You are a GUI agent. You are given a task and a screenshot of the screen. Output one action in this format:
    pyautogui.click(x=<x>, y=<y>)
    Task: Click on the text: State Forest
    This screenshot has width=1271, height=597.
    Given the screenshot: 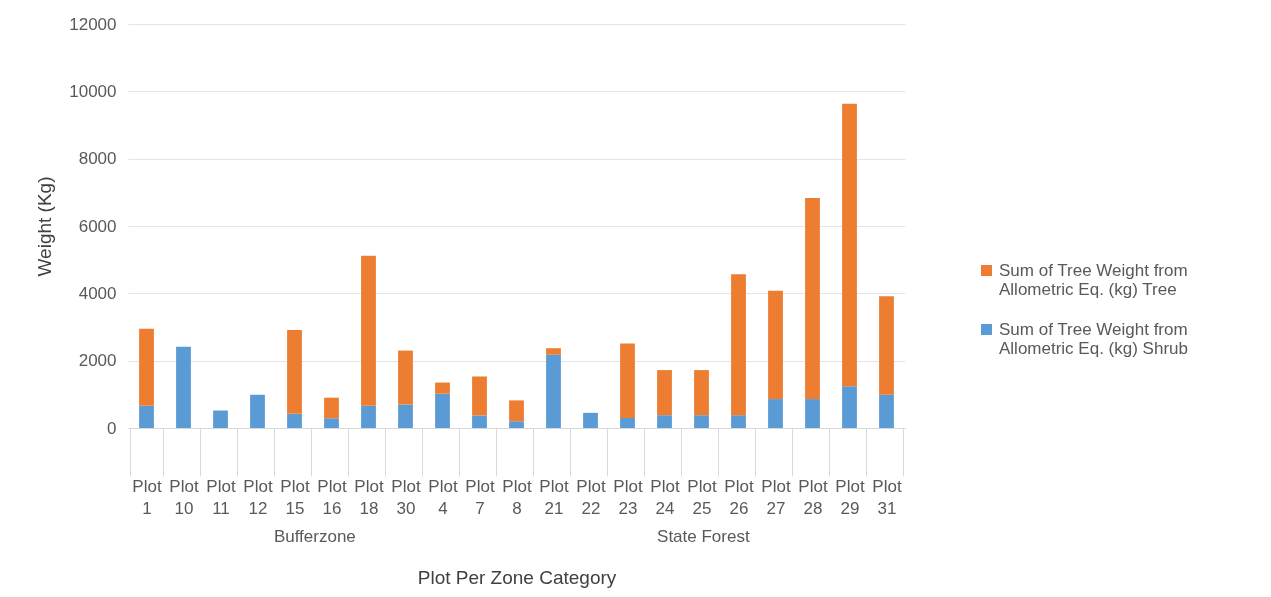 What is the action you would take?
    pyautogui.click(x=703, y=536)
    